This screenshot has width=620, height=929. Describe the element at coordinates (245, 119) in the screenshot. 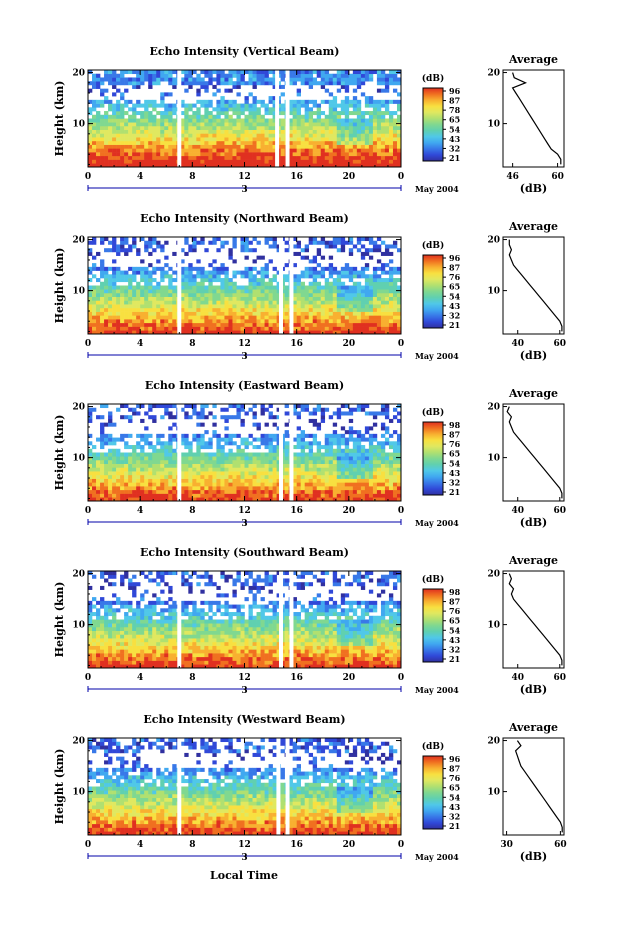

I see `heatmap-cells` at that location.